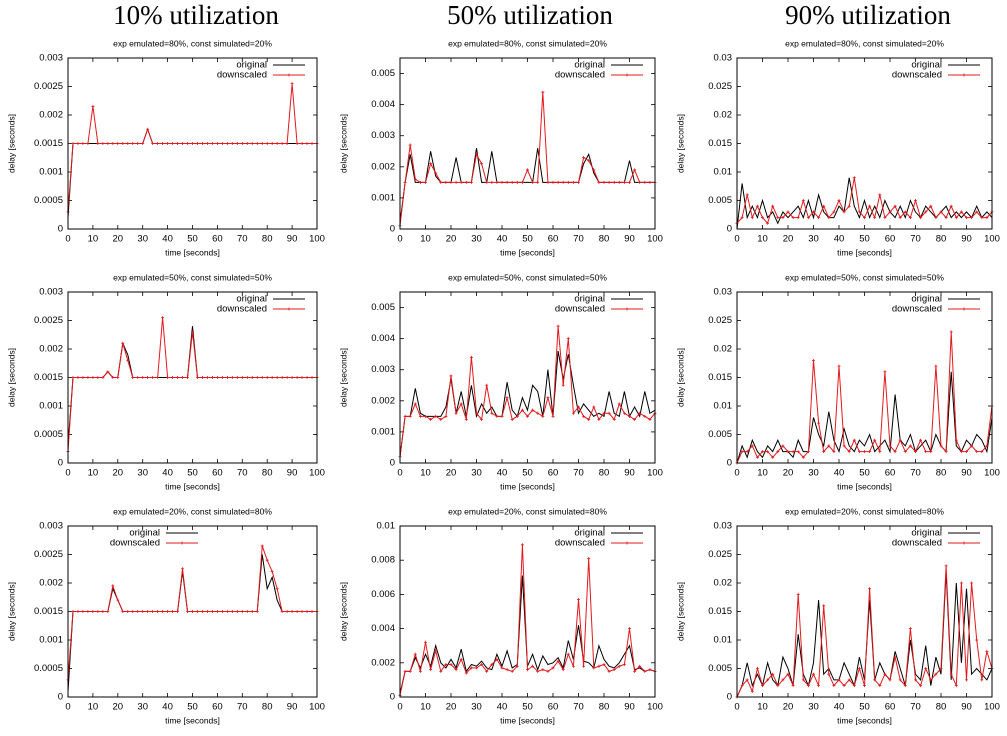 The width and height of the screenshot is (1007, 736). I want to click on y-tick-label: 0.002, so click(383, 400).